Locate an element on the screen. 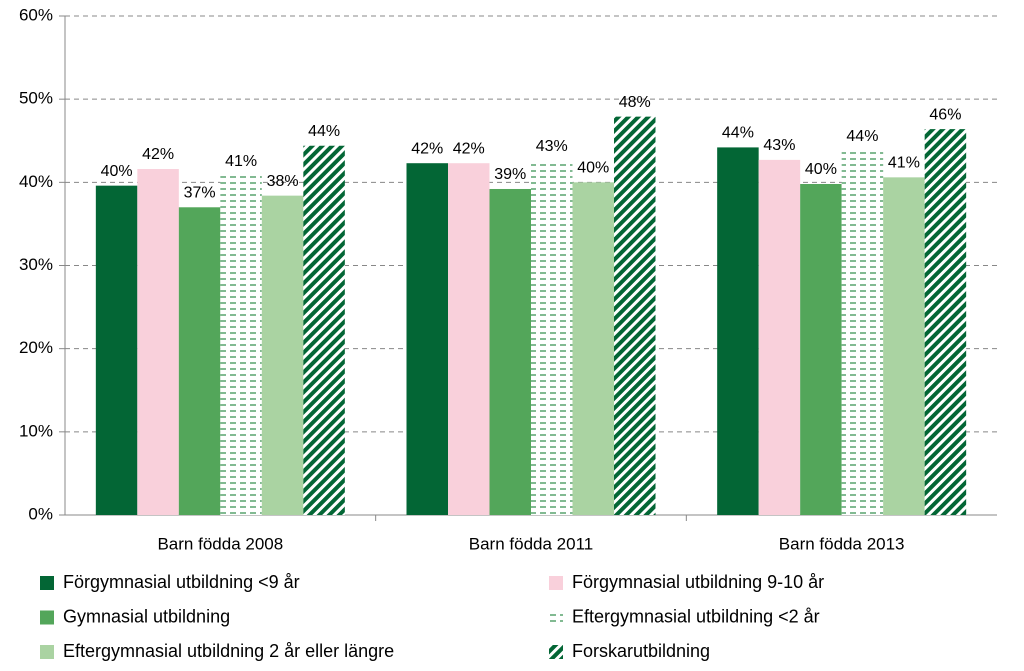 This screenshot has height=671, width=1024. x-tick-label: Barn födda 2008 is located at coordinates (220, 543).